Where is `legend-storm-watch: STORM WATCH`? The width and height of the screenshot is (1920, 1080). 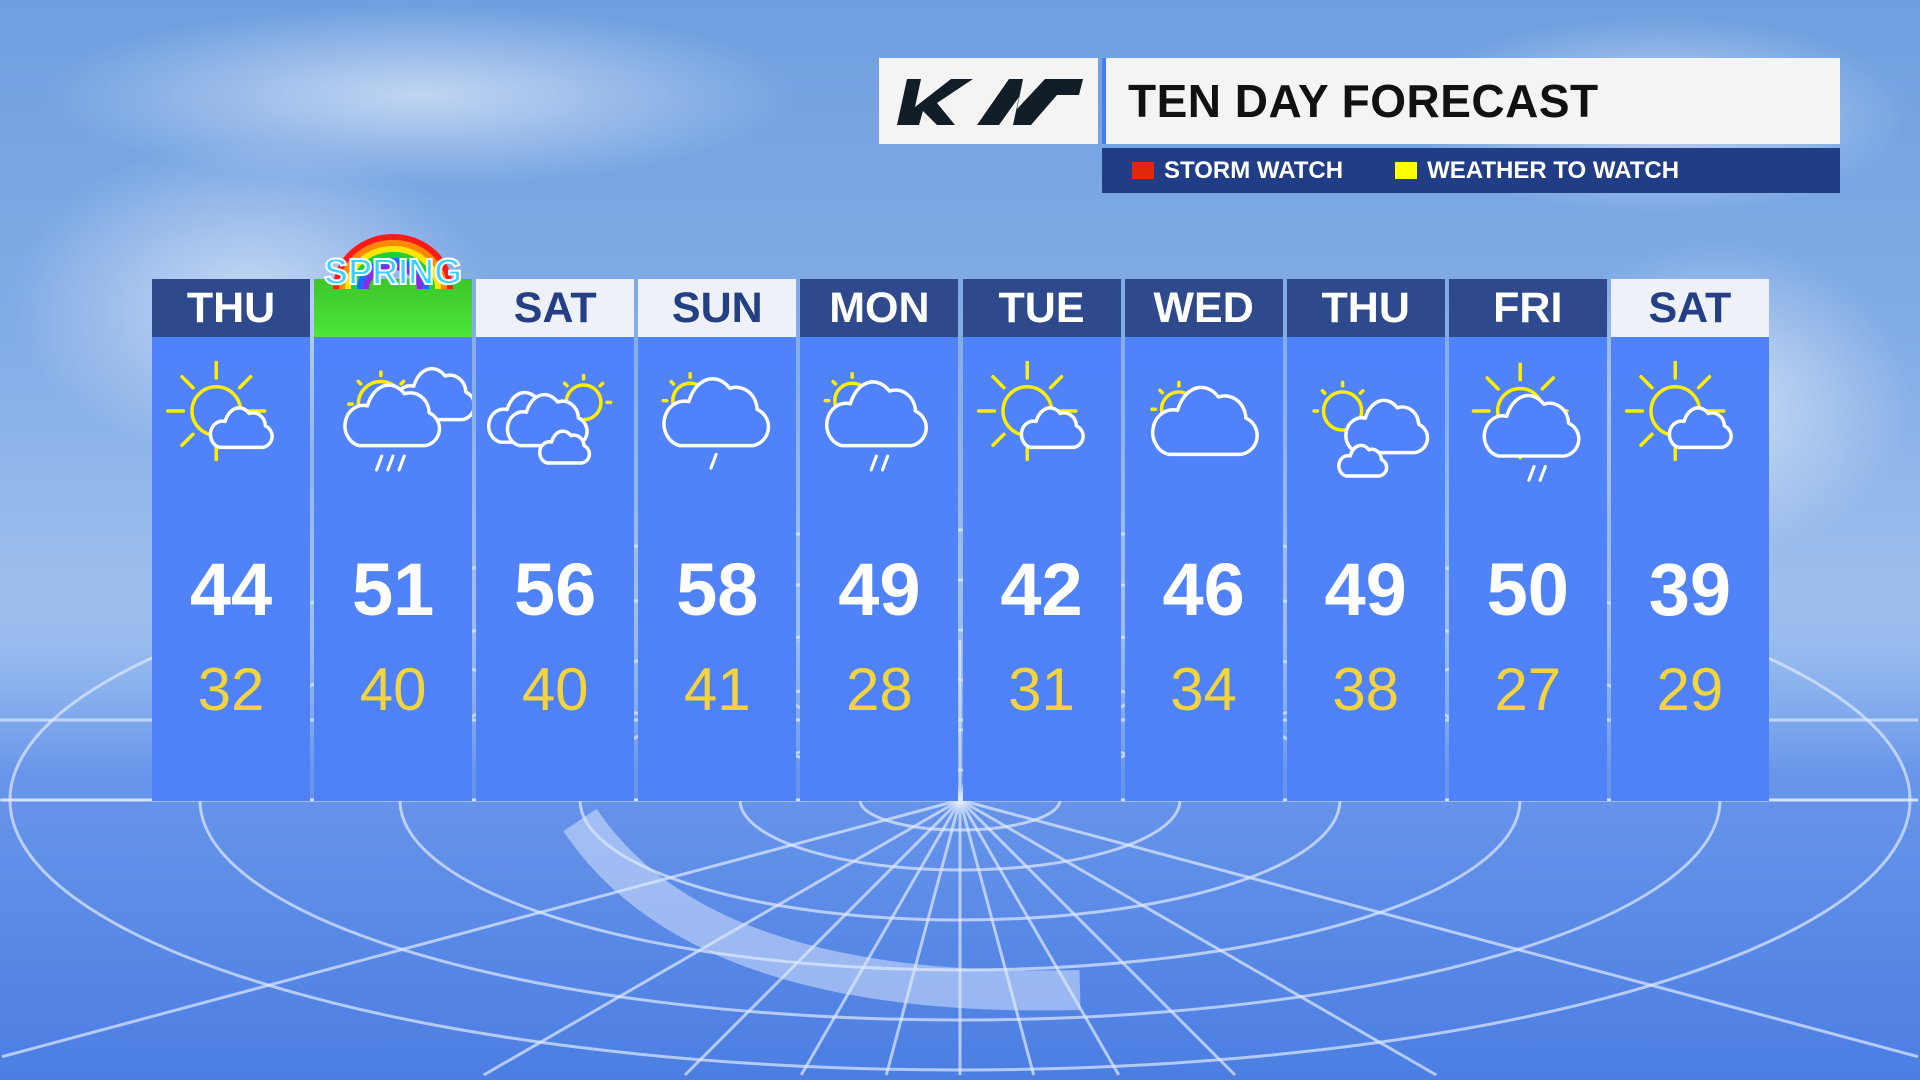
legend-storm-watch: STORM WATCH is located at coordinates (1237, 171).